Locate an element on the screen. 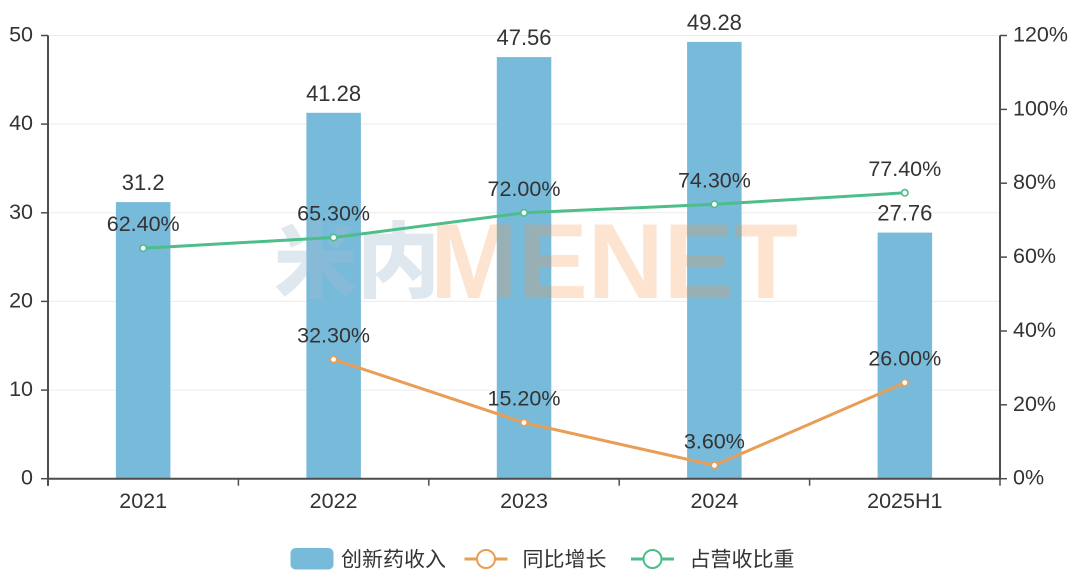  svg-text: 120% is located at coordinates (1040, 35).